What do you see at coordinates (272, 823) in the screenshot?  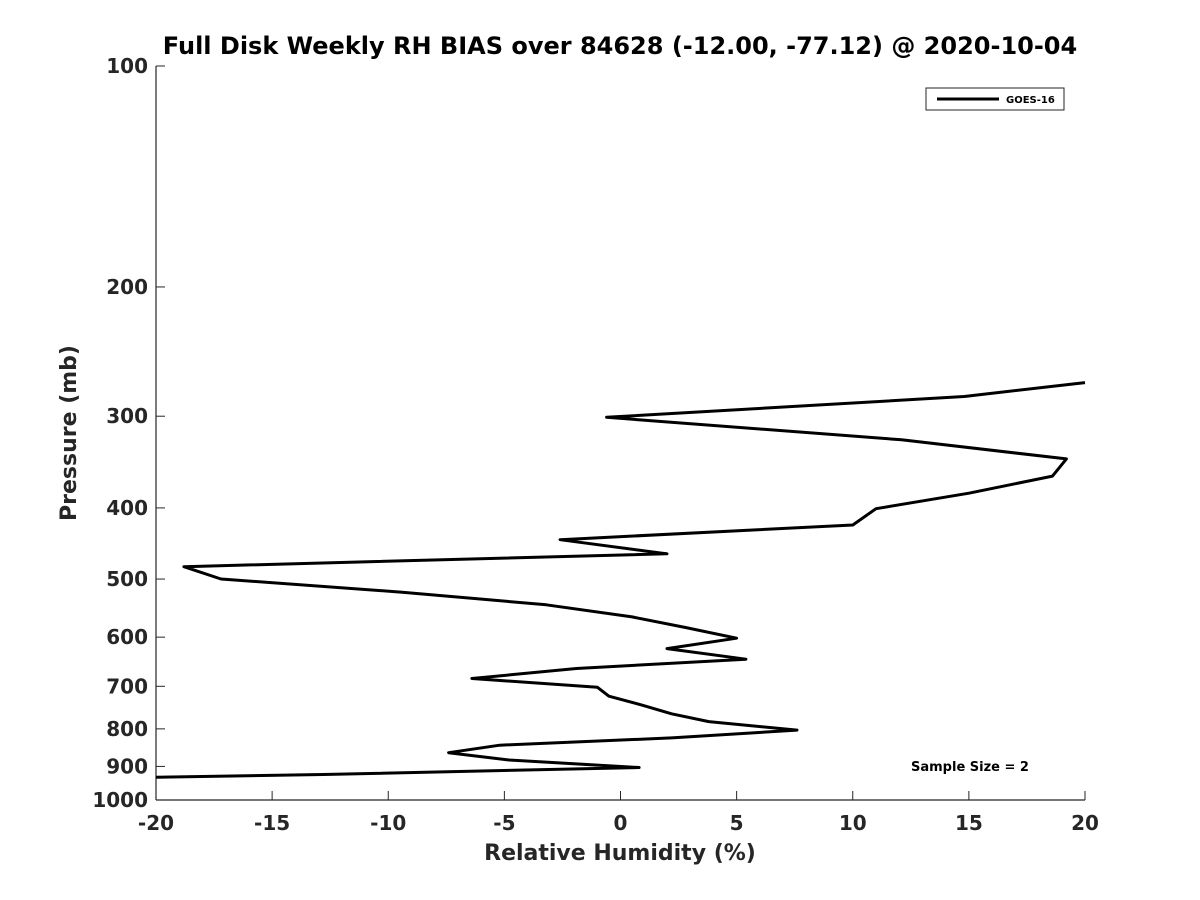 I see `x-tick-label: -15` at bounding box center [272, 823].